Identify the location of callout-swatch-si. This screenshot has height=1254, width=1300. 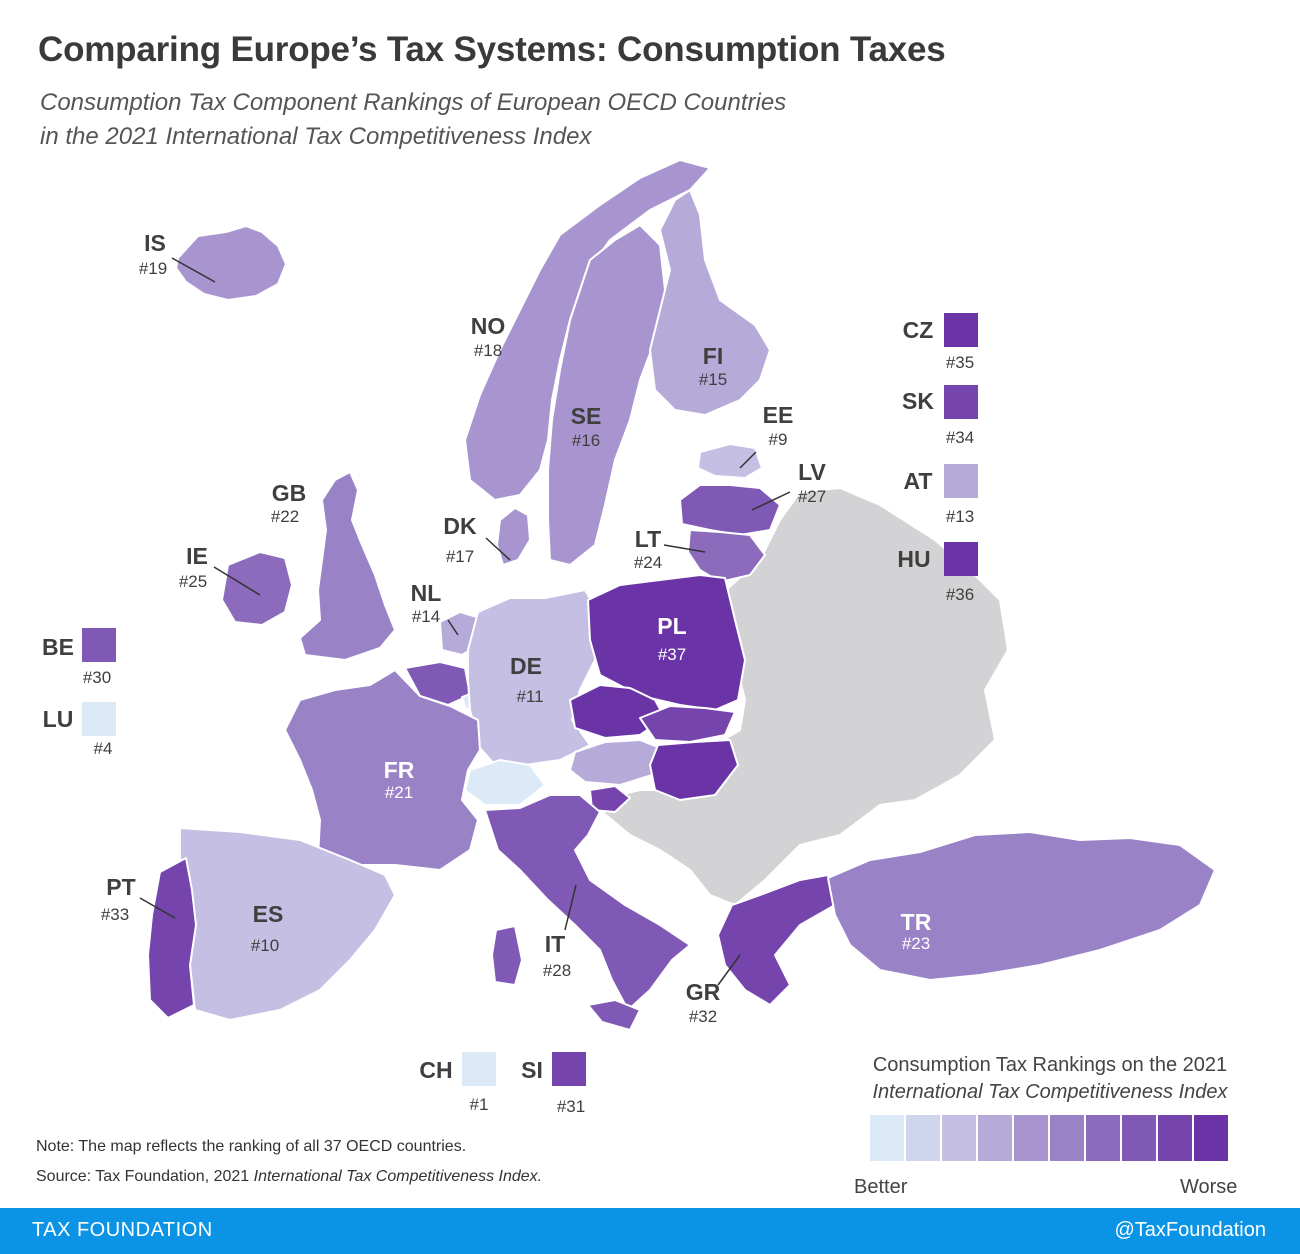
(569, 1069).